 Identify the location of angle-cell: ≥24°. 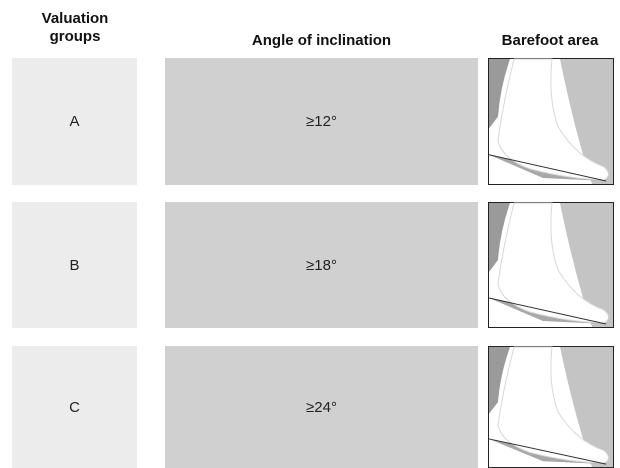
(321, 407).